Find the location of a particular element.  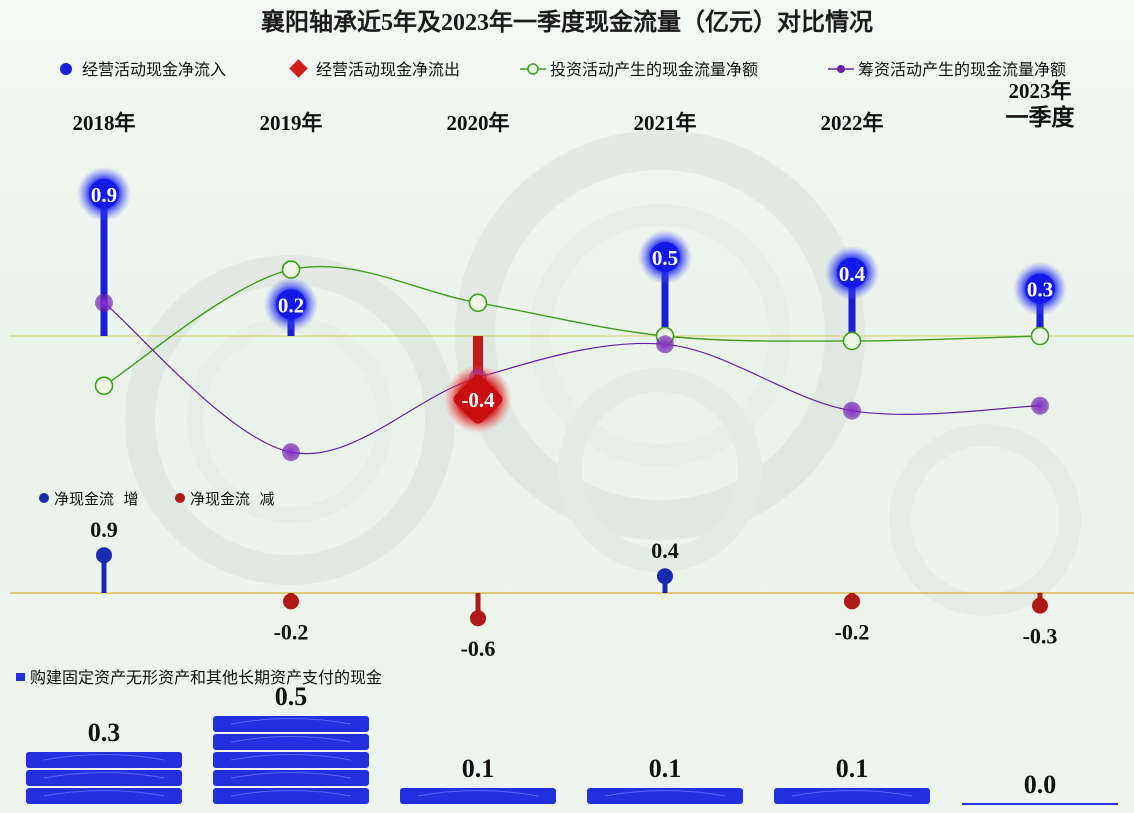

net-cash-value-label: 0.4 is located at coordinates (665, 550).